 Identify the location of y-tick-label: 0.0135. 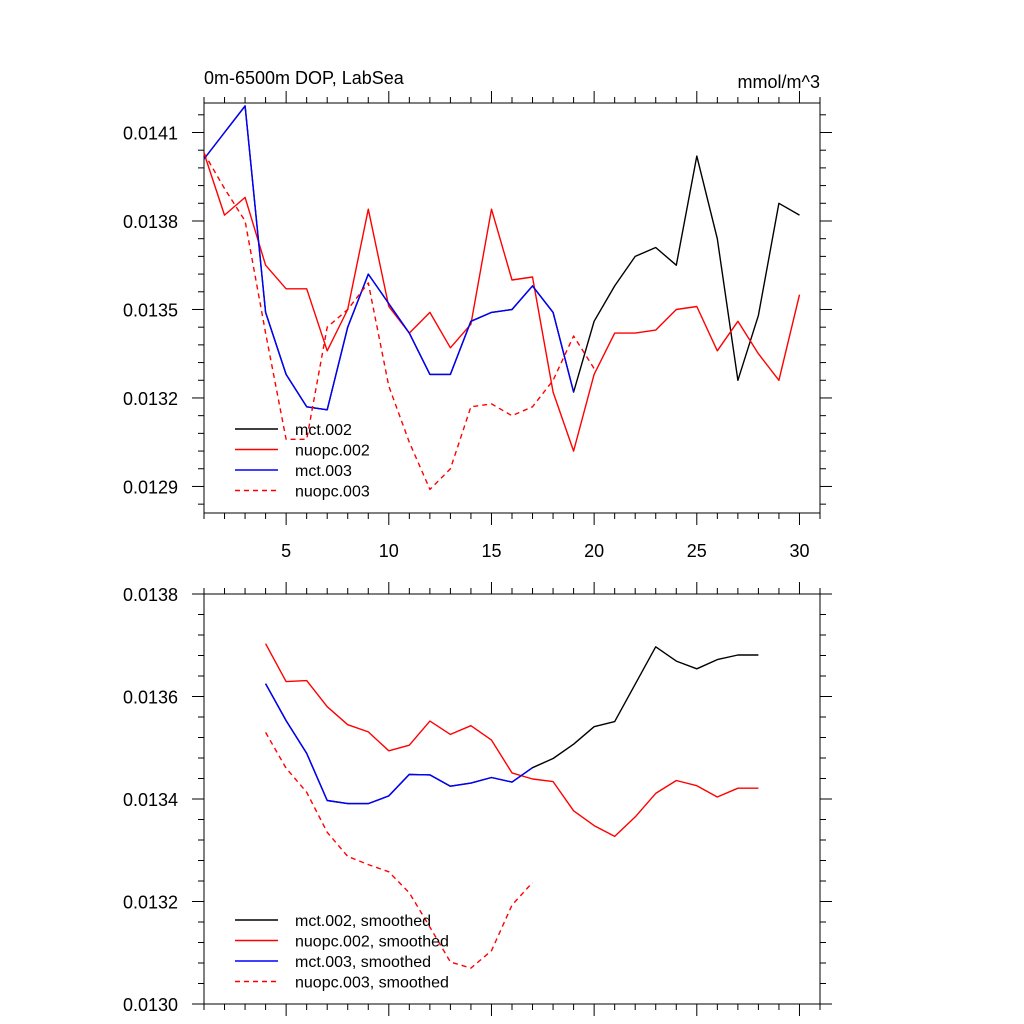
(150, 310).